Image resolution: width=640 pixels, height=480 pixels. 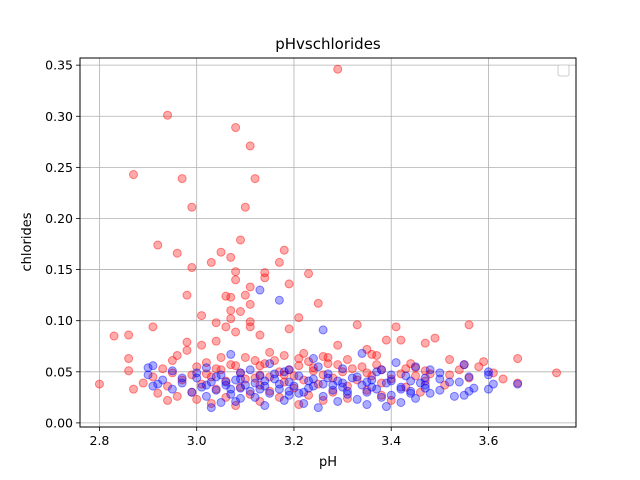 What do you see at coordinates (59, 65) in the screenshot?
I see `y-tick-label: 0.35` at bounding box center [59, 65].